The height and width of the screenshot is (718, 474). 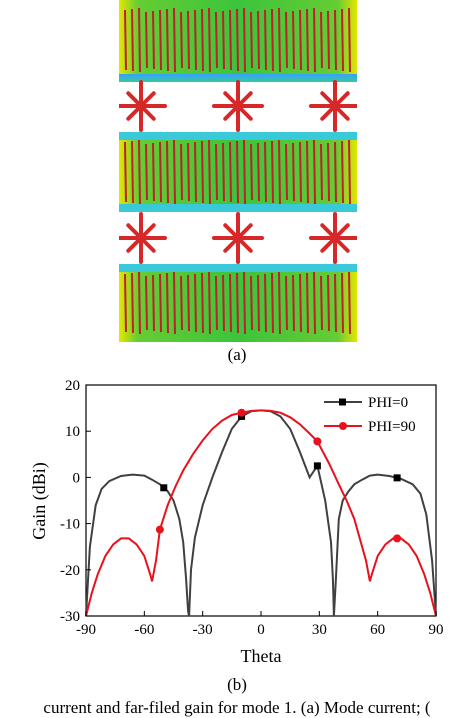 I want to click on x-tick-label: 30, so click(x=319, y=630).